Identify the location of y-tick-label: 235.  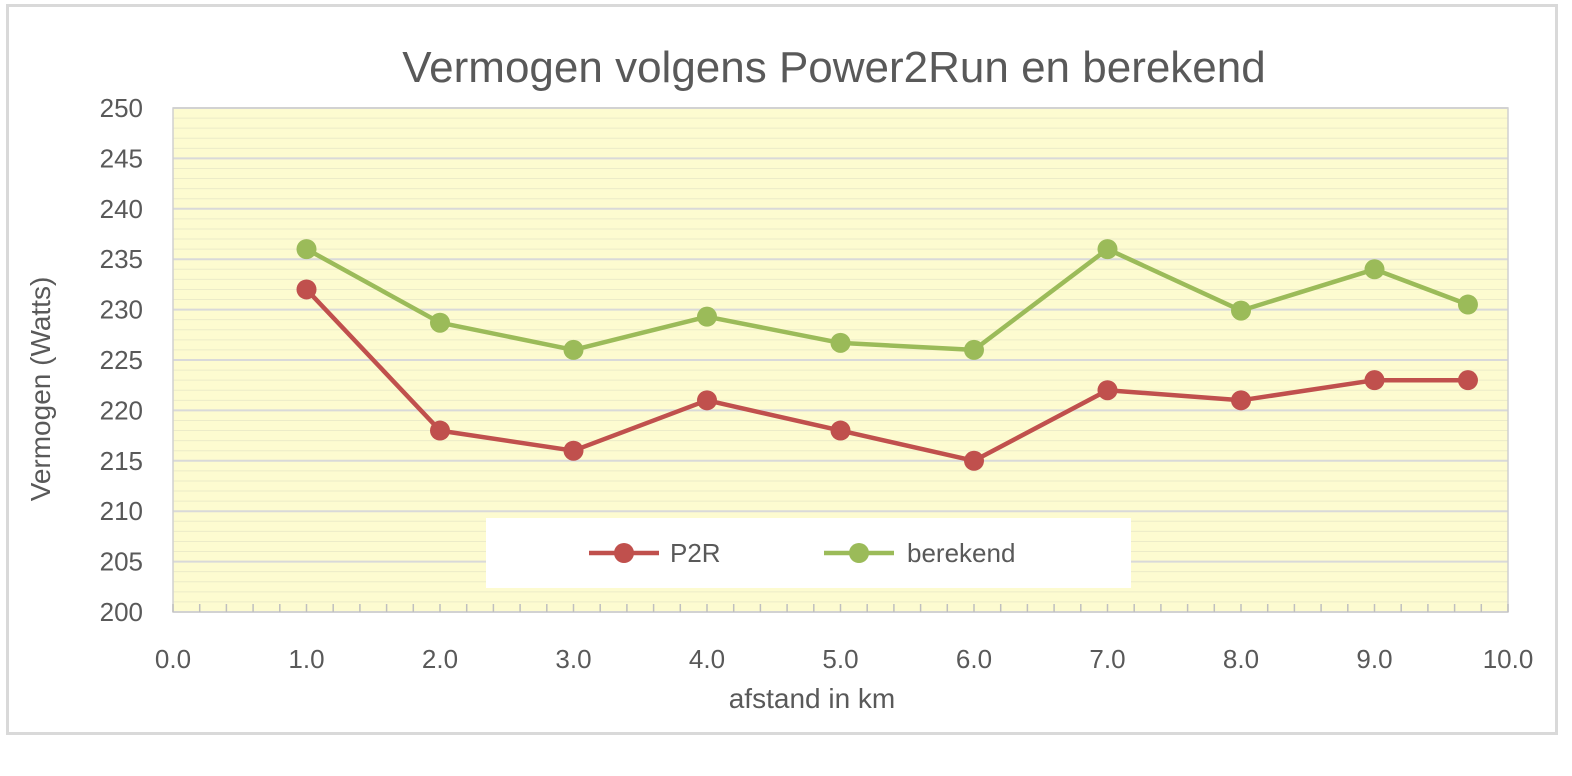
(121, 259).